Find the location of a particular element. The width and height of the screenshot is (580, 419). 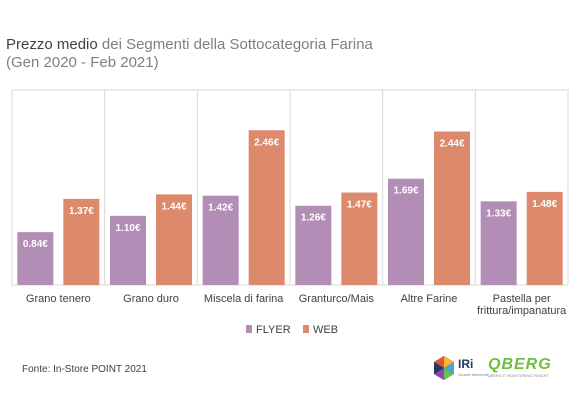

data-label-flyer: 1.10€ is located at coordinates (127, 228).